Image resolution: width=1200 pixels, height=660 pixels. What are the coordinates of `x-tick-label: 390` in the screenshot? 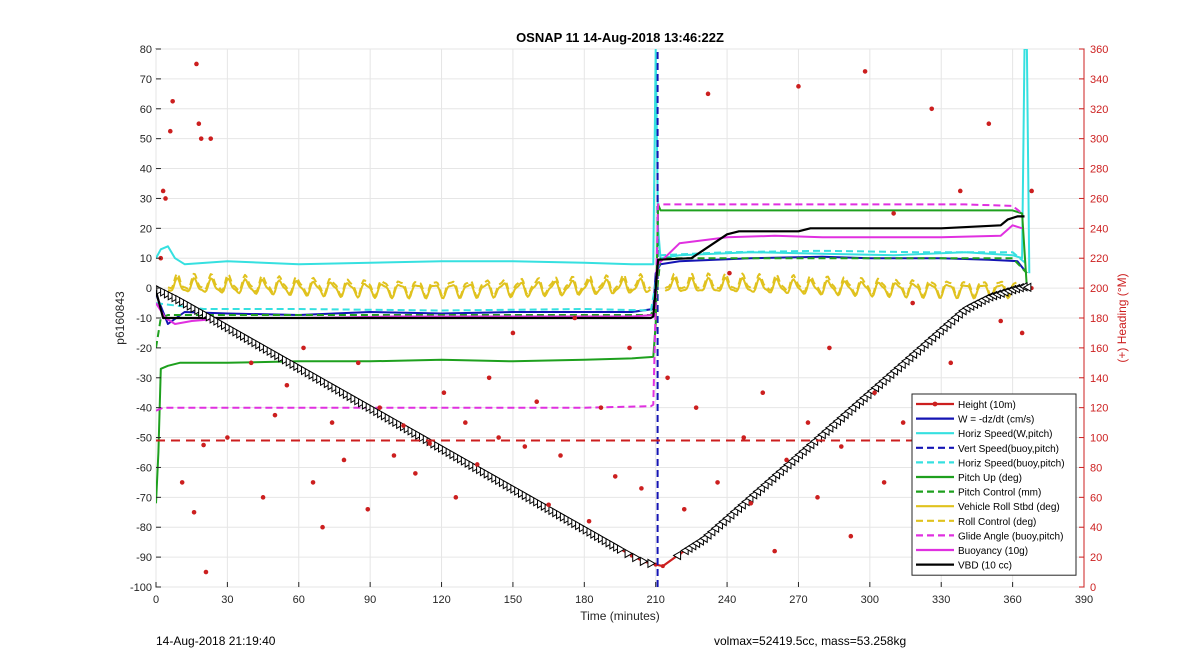 It's located at (1084, 600).